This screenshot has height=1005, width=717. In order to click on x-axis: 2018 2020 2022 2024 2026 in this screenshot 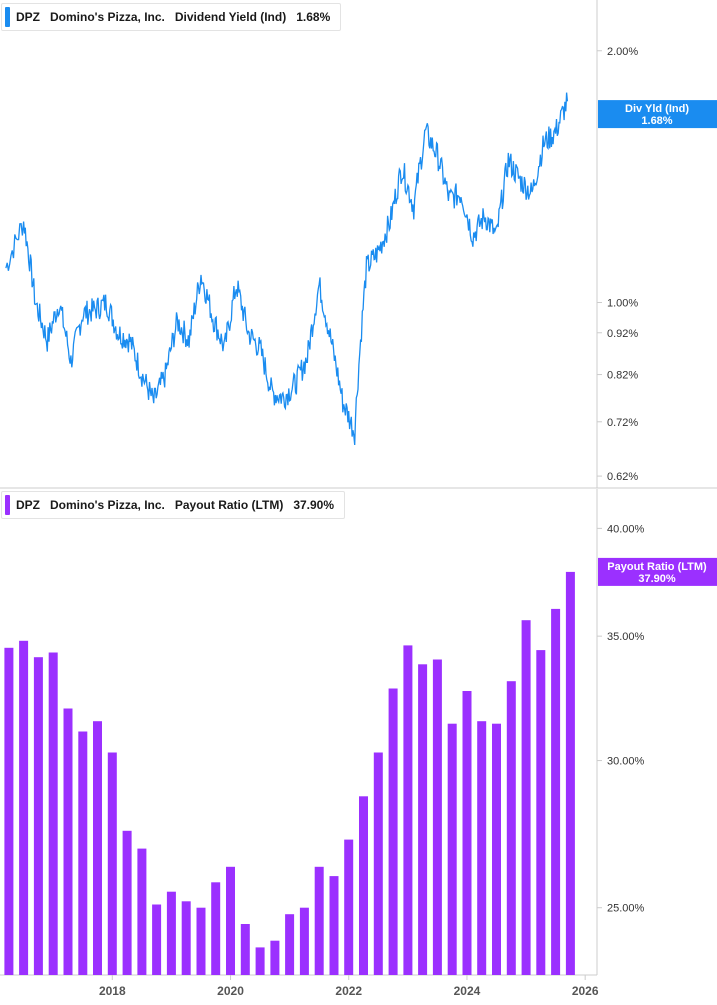, I will do `click(349, 986)`.